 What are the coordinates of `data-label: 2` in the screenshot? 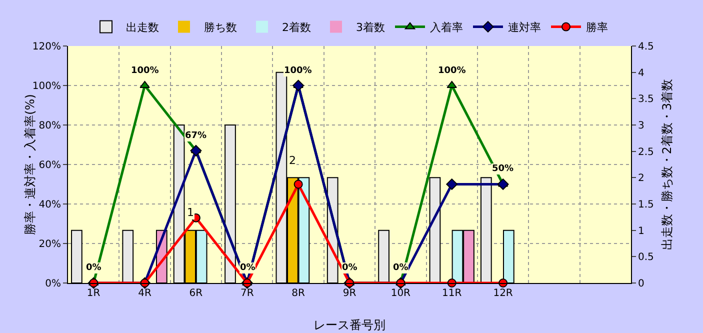 It's located at (292, 160).